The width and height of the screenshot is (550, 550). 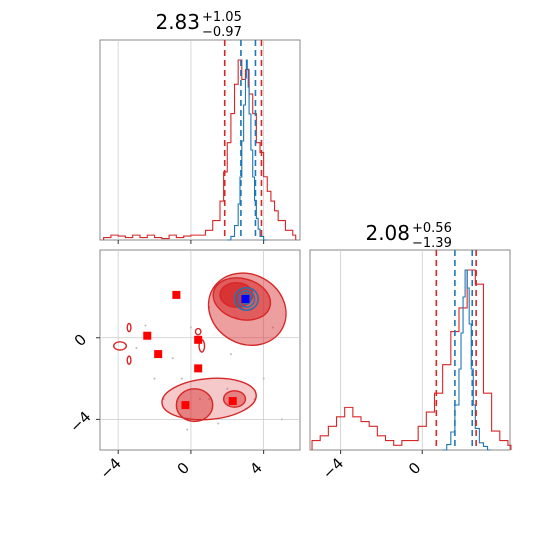 I want to click on scatter-xaxis-ticklabel-0: −4, so click(x=110, y=468).